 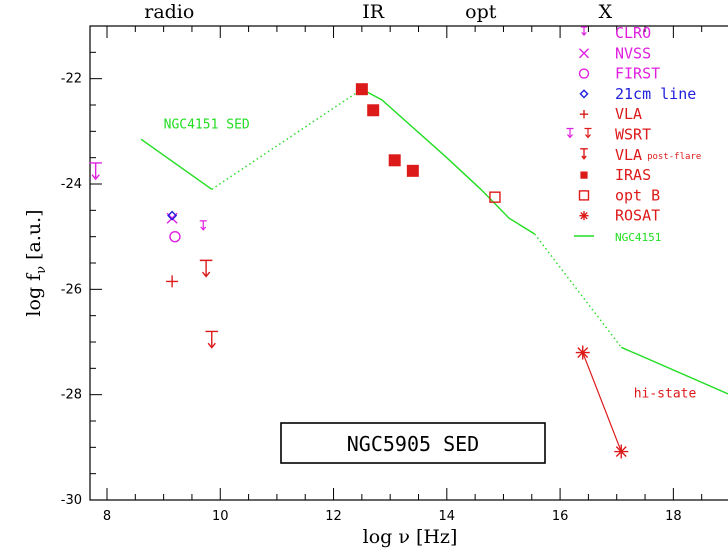 I want to click on legend-label: 21cm line, so click(x=655, y=94).